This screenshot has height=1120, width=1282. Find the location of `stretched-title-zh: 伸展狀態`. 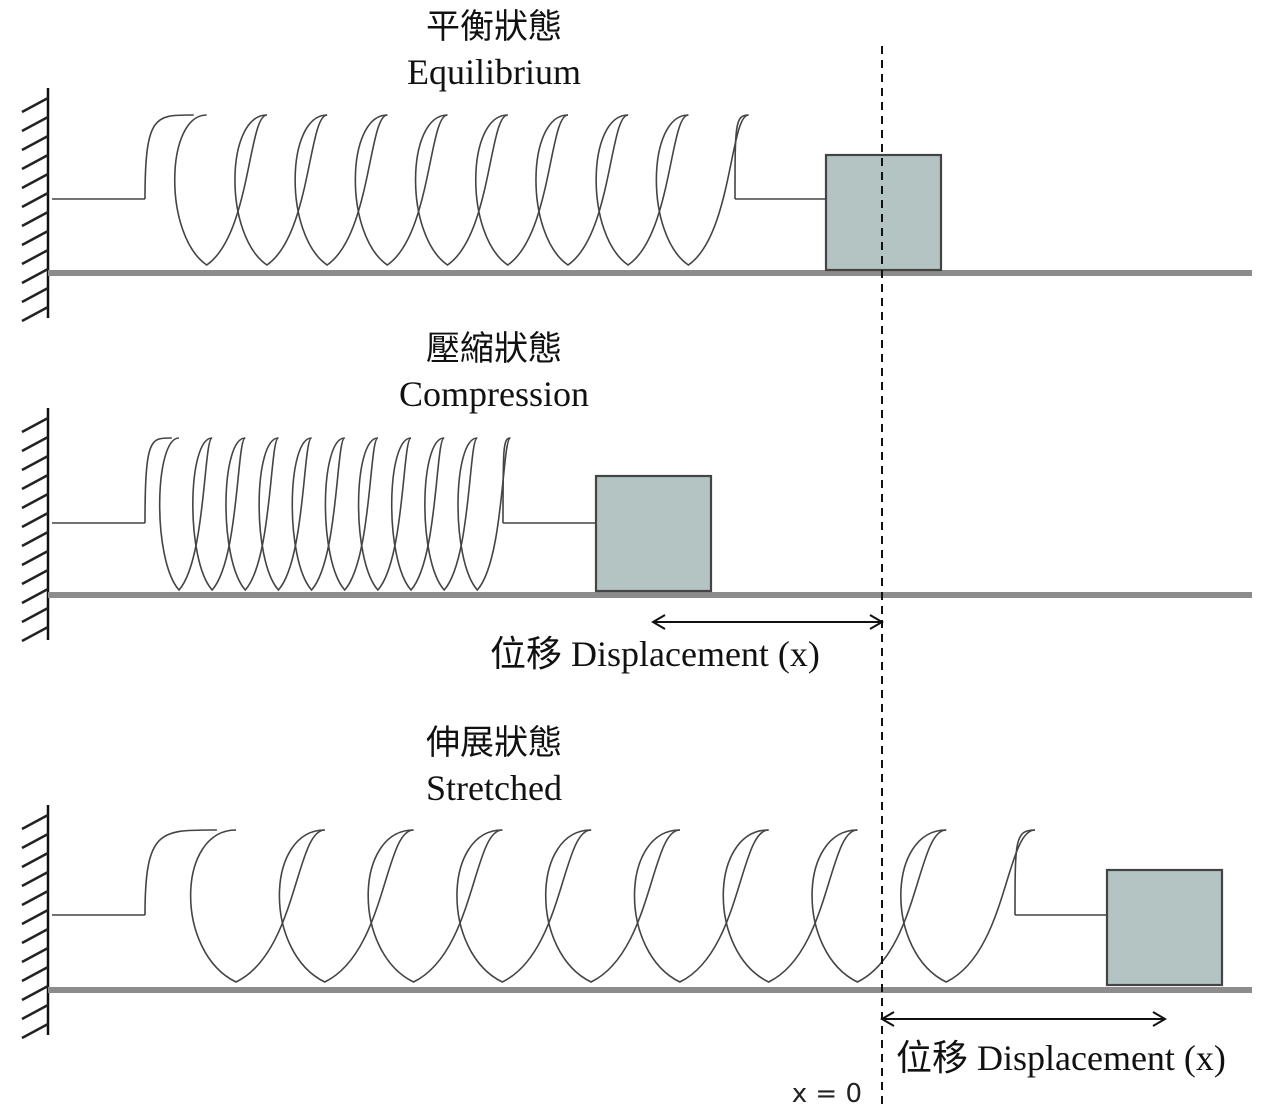

stretched-title-zh: 伸展狀態 is located at coordinates (494, 743).